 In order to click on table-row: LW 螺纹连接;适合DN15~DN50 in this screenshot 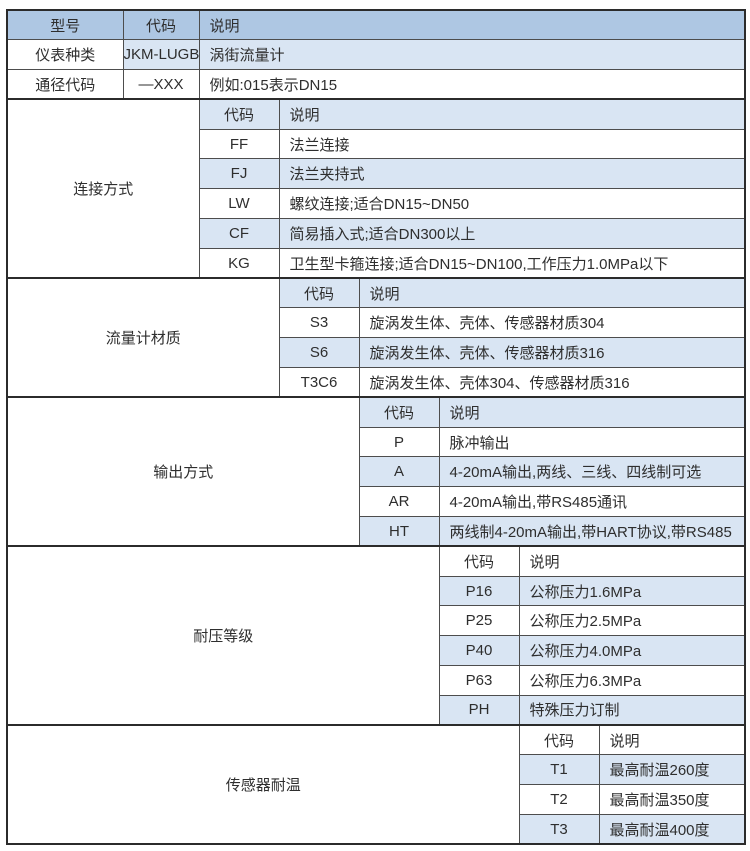, I will do `click(376, 204)`.